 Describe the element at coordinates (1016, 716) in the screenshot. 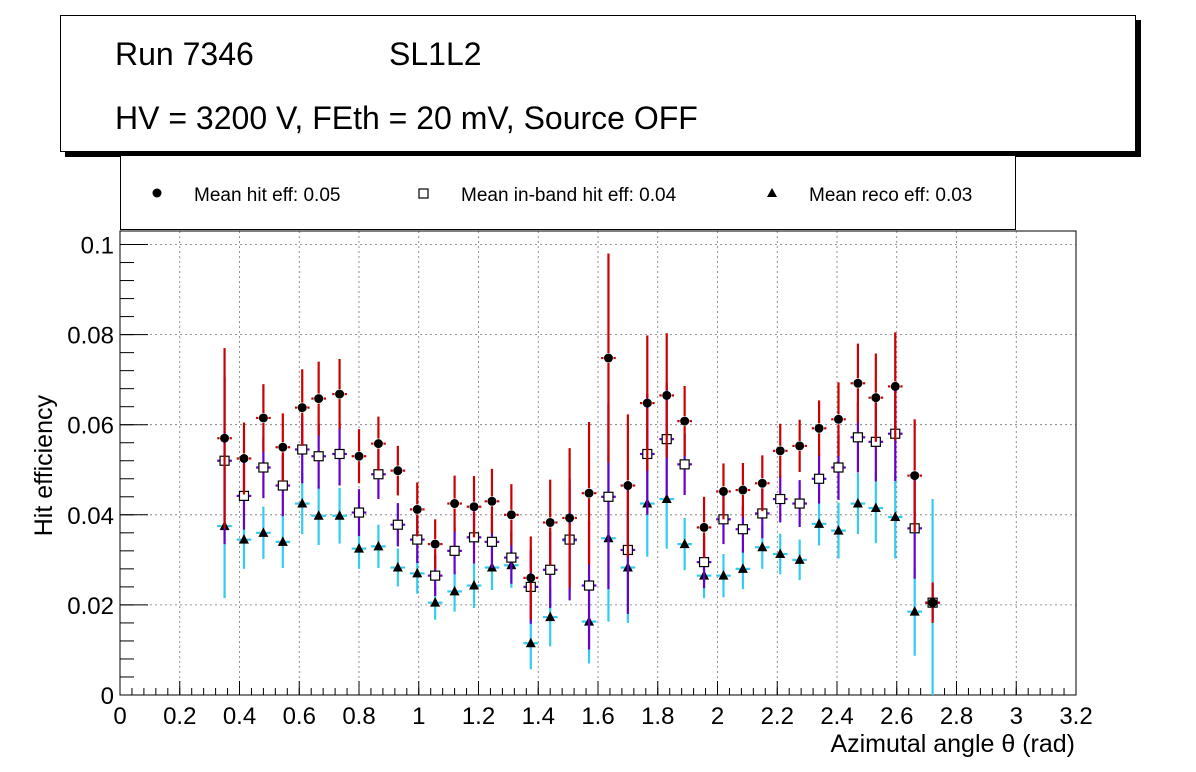

I see `x-tick-label: 3` at that location.